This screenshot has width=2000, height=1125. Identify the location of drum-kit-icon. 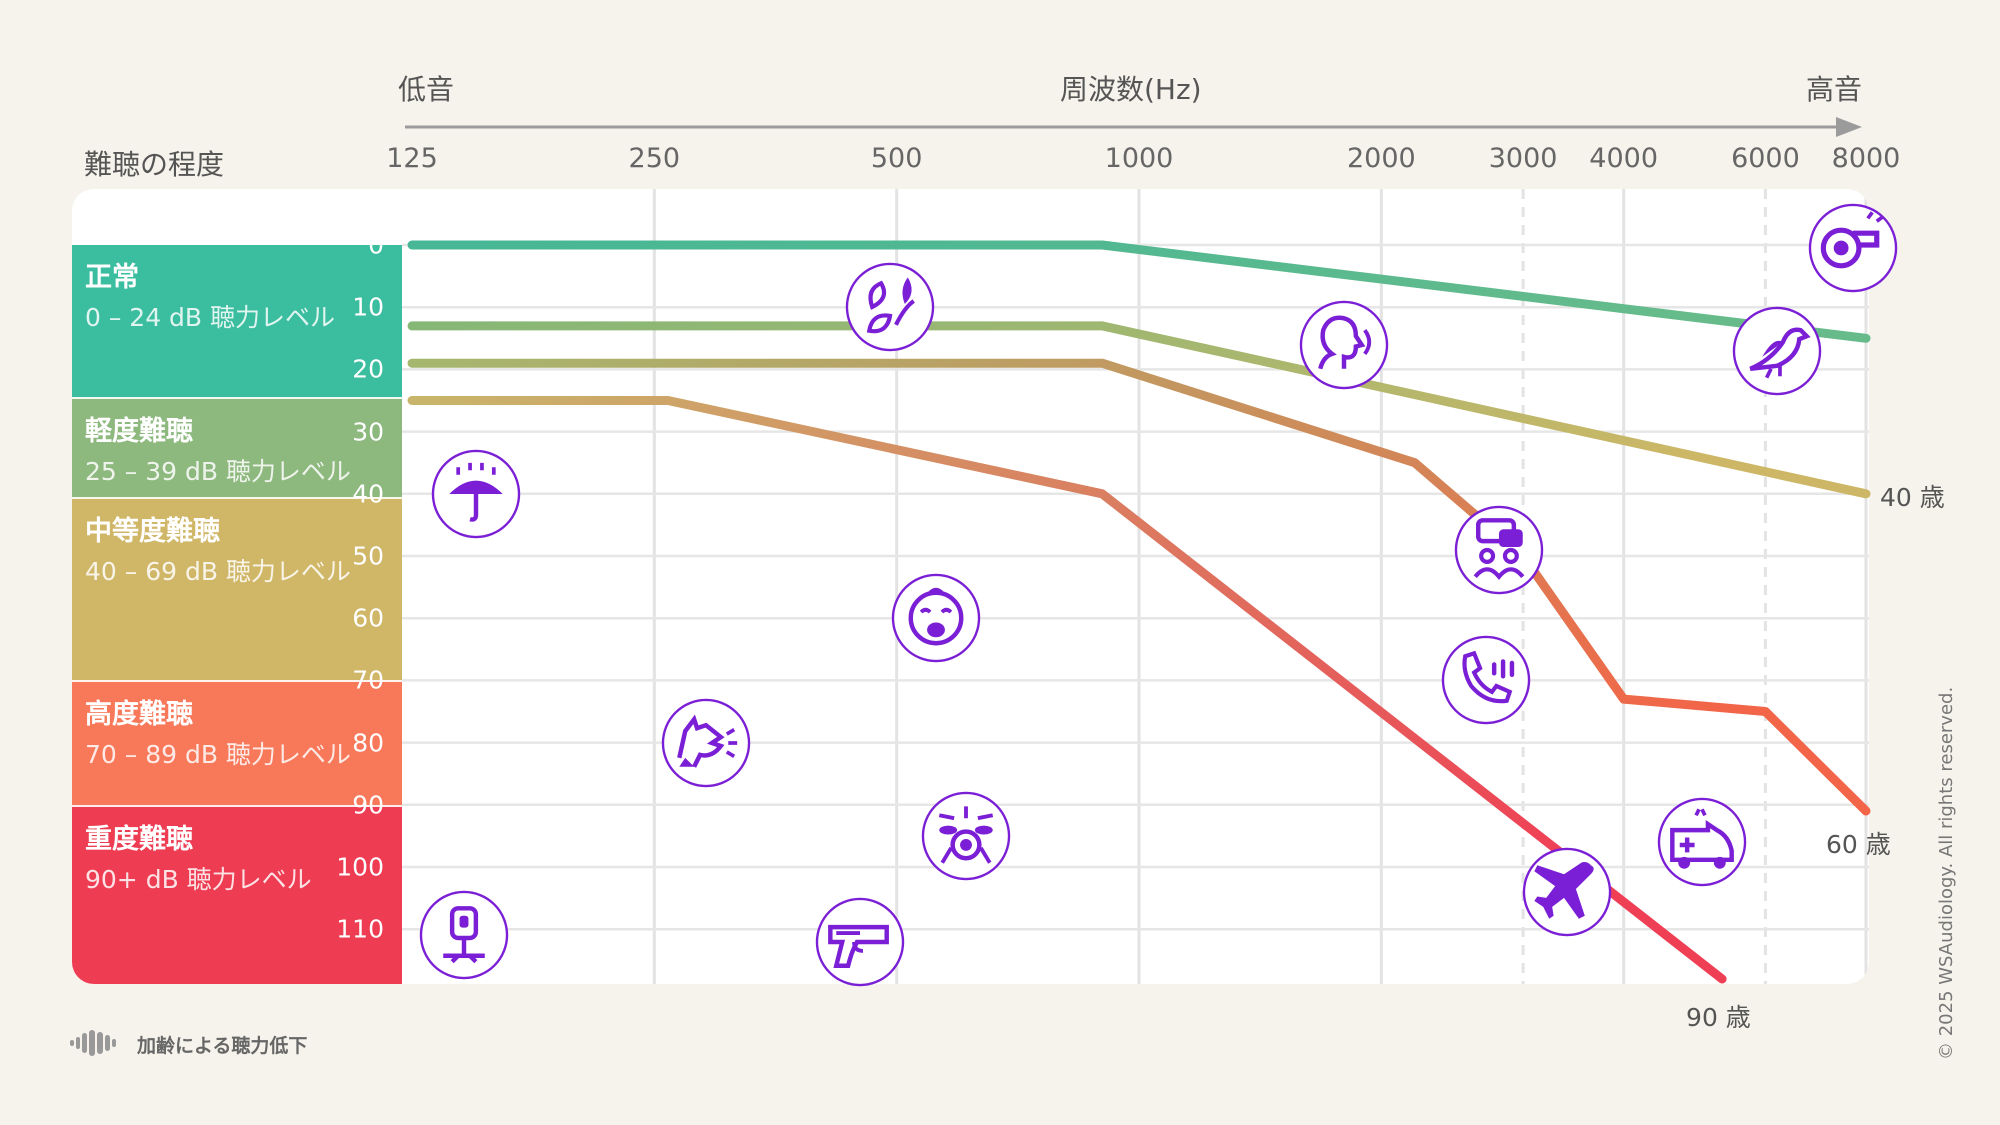
(966, 836).